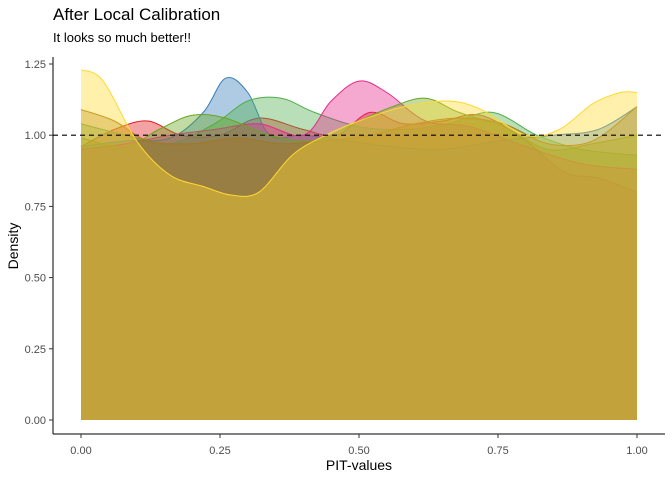 This screenshot has height=480, width=672. I want to click on x-tick-label: 1.00, so click(636, 451).